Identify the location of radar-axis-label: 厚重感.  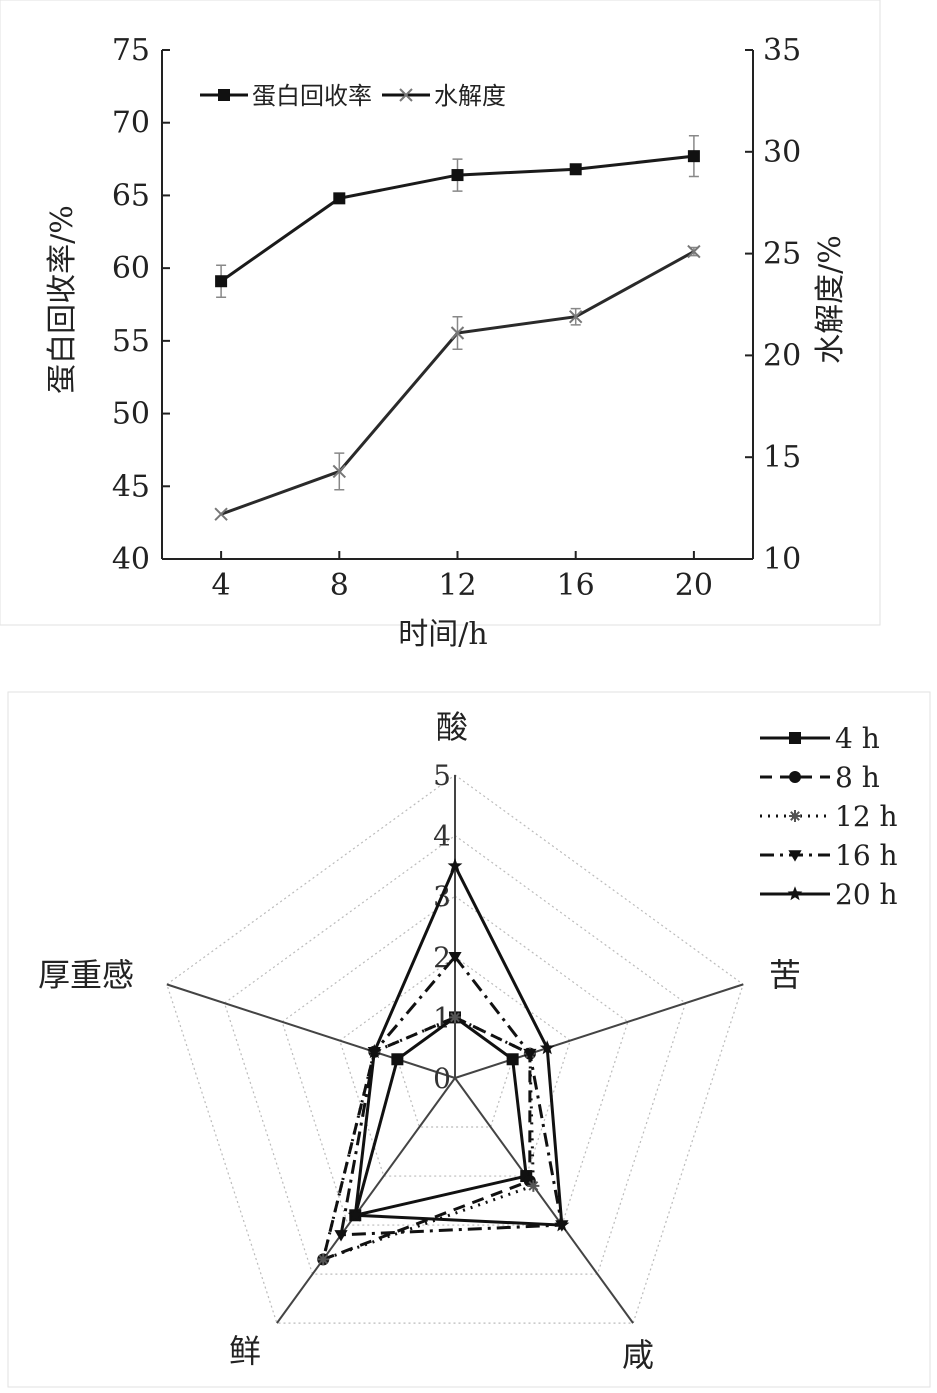
(86, 975).